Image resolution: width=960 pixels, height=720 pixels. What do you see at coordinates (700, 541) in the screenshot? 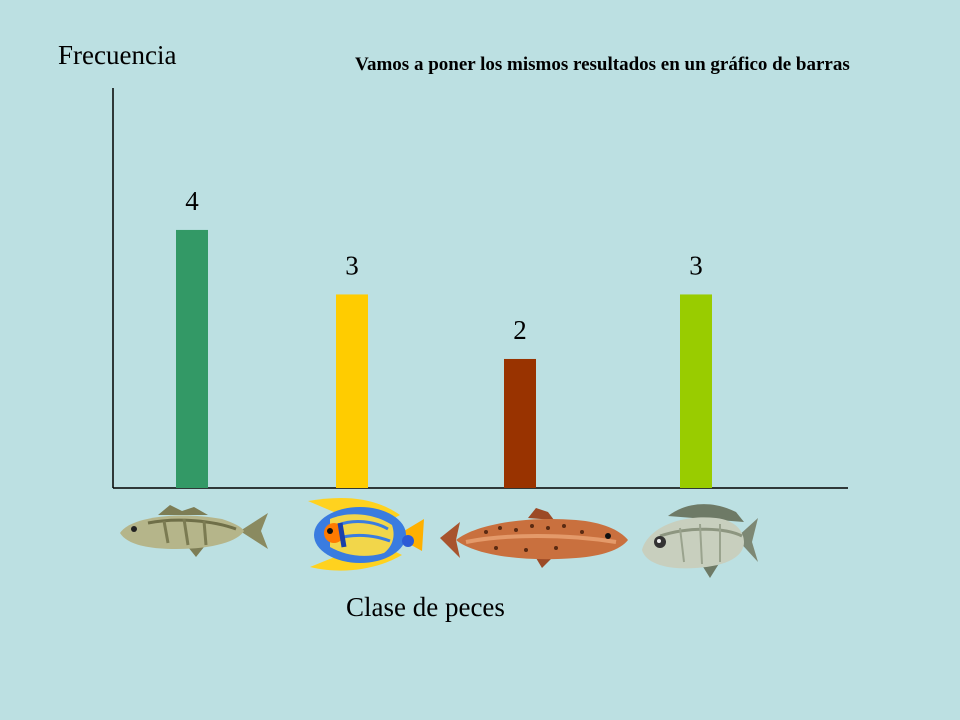
I see `sea-bream-fish-icon` at bounding box center [700, 541].